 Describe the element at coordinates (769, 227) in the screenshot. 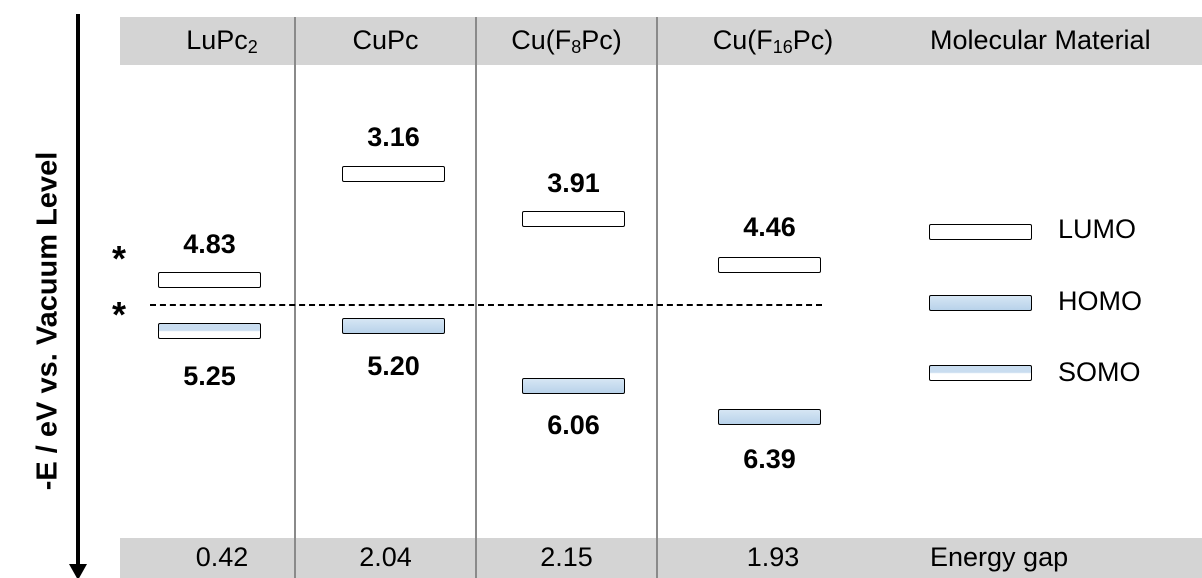

I see `value-cuf16pc-upper: 4.46` at that location.